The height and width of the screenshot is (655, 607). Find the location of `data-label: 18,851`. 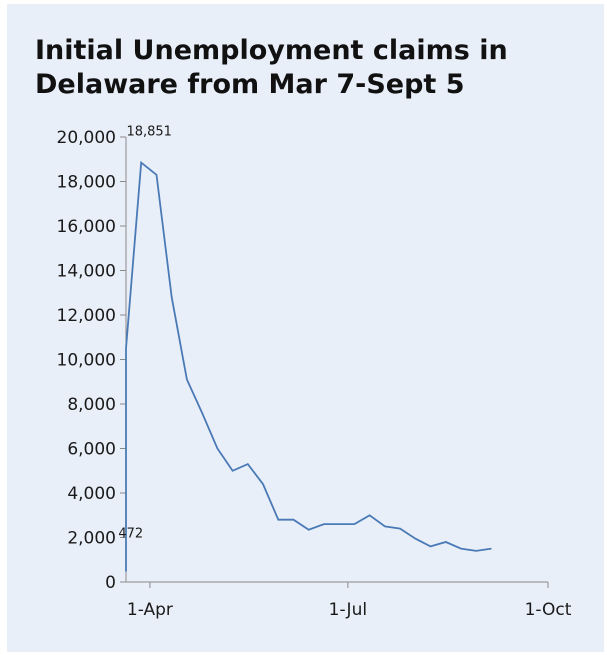

data-label: 18,851 is located at coordinates (149, 132).